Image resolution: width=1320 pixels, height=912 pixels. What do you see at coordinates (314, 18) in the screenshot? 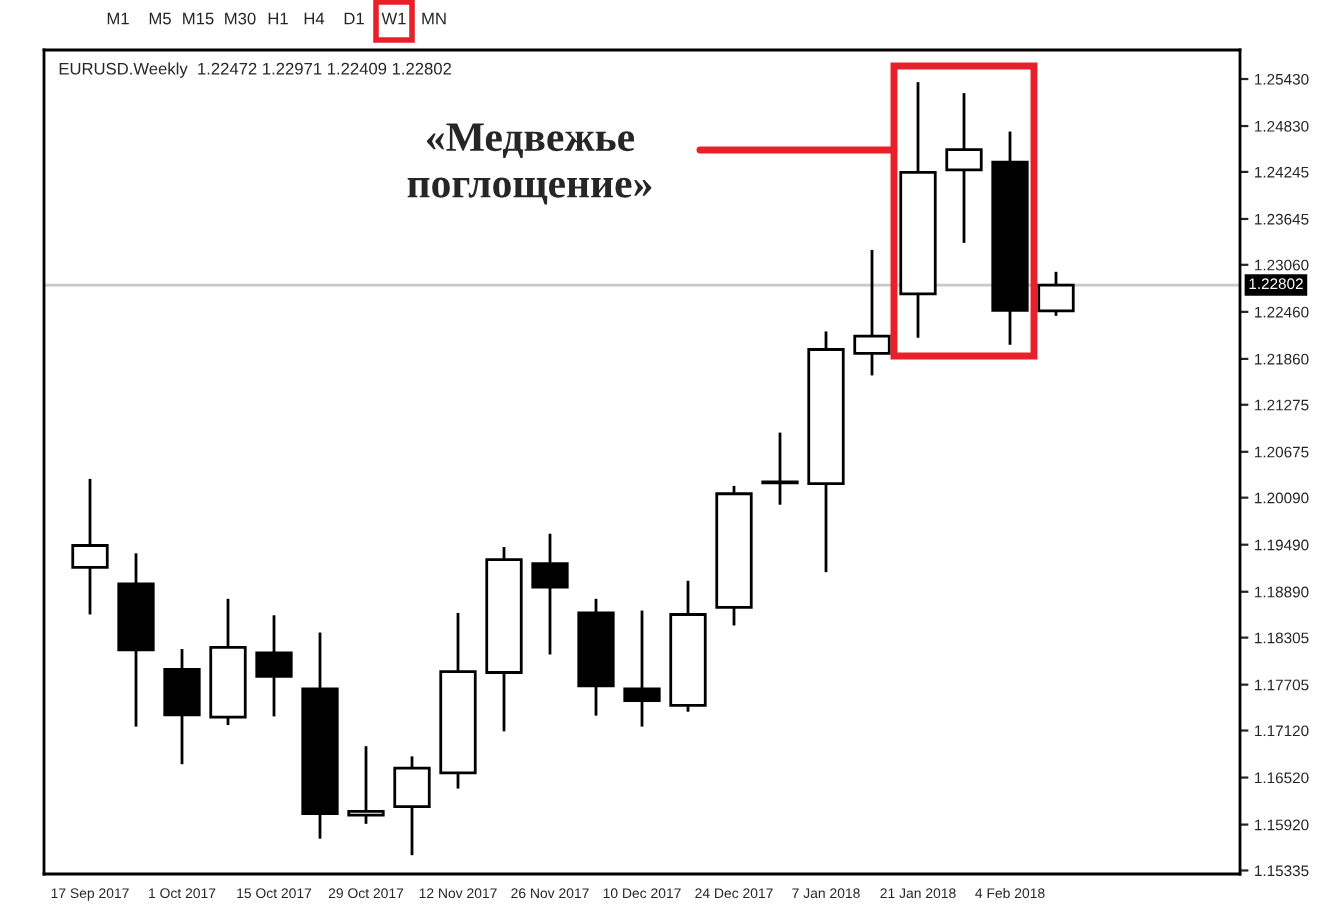
I see `text: H4` at bounding box center [314, 18].